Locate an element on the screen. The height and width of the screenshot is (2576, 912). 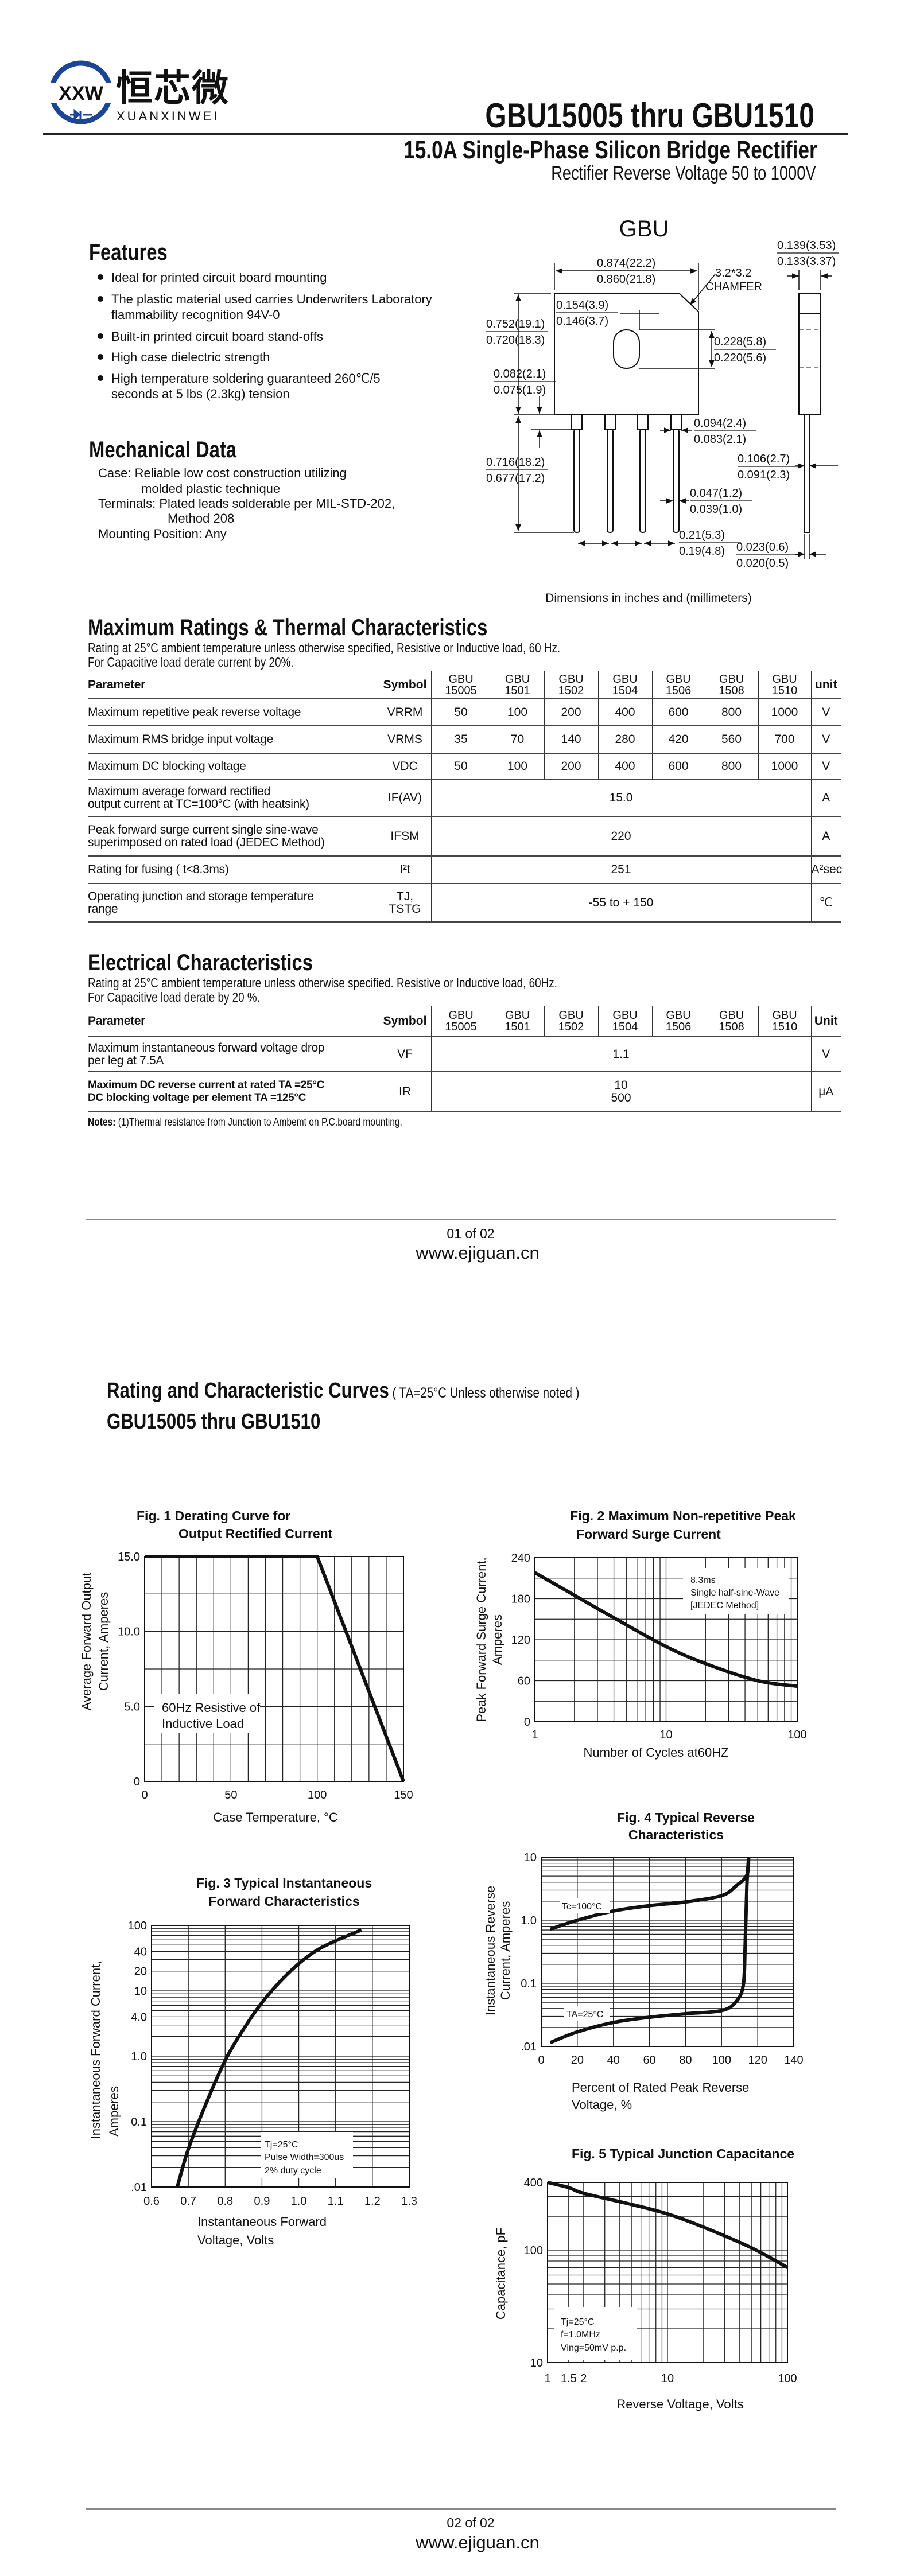
y-tick-label: 40 is located at coordinates (141, 1952).